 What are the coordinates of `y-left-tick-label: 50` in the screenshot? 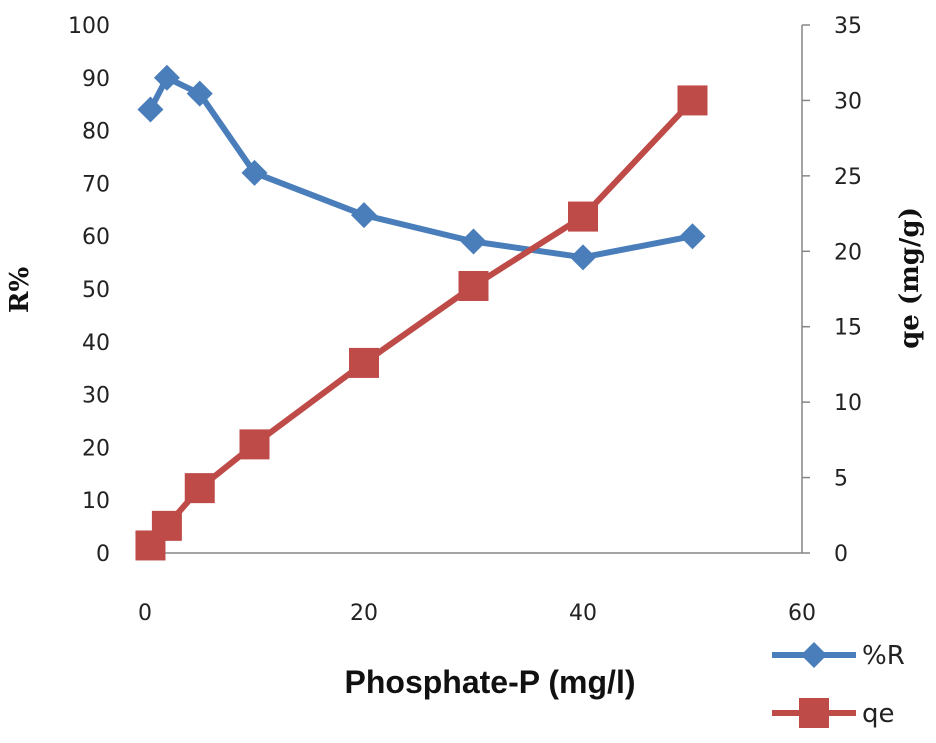 It's located at (96, 290).